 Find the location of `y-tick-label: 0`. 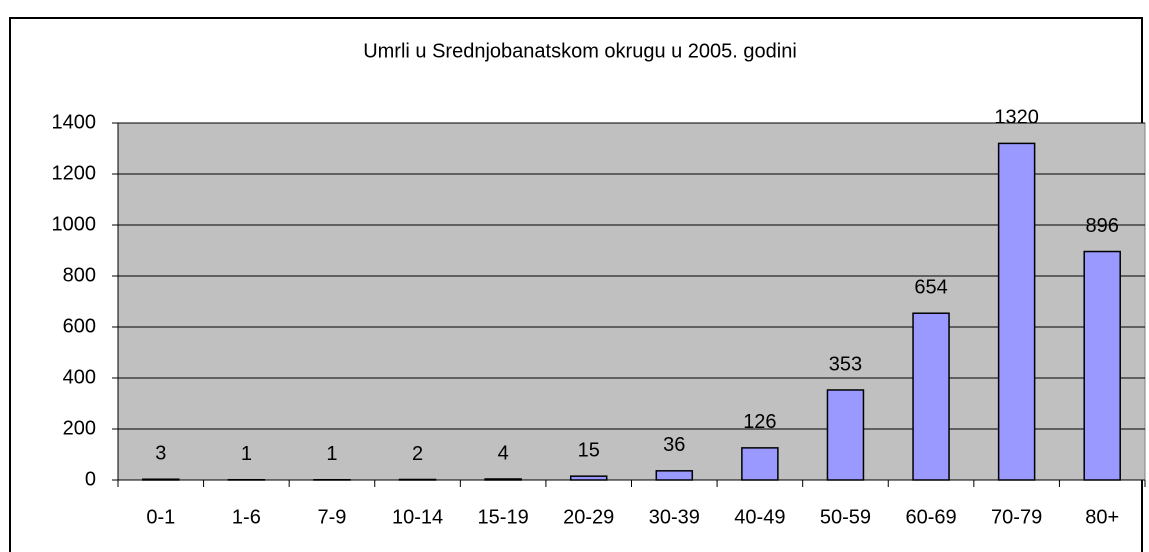

y-tick-label: 0 is located at coordinates (90, 479).